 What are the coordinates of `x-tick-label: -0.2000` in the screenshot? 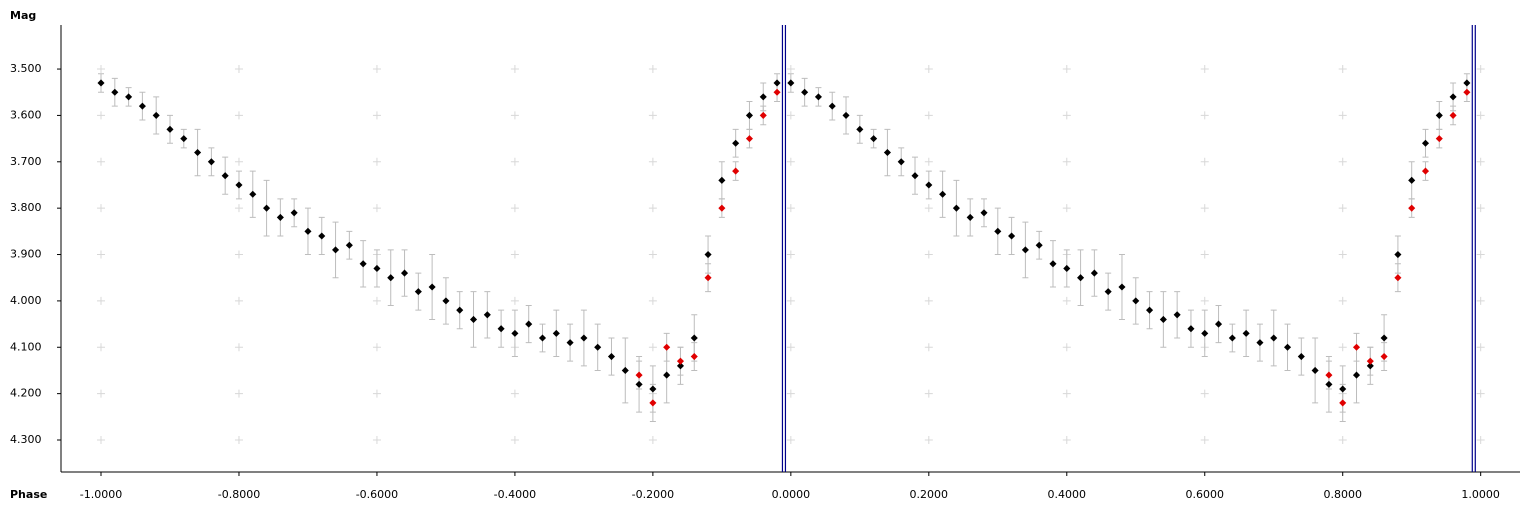 It's located at (653, 494).